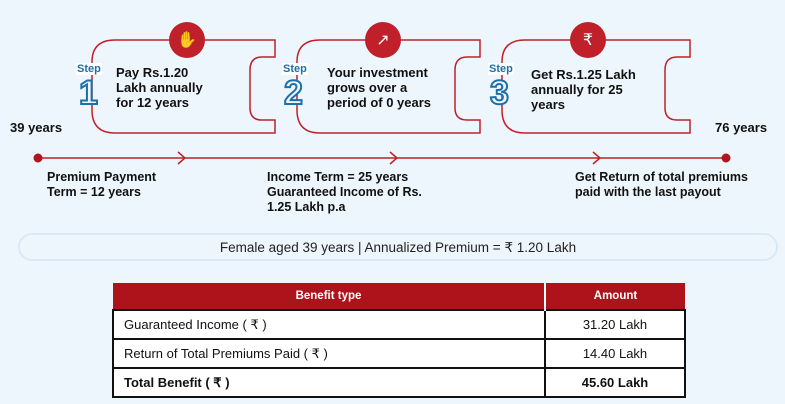 This screenshot has height=404, width=785. I want to click on growth-chart-icon: ↗, so click(383, 40).